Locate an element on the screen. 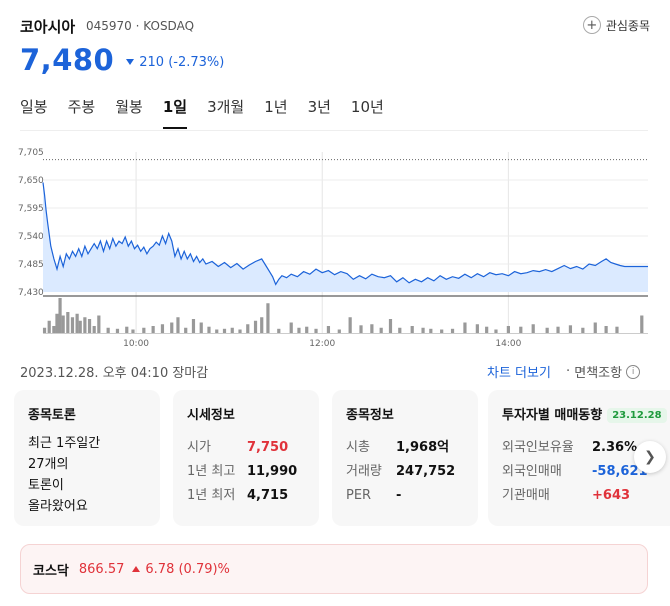 The width and height of the screenshot is (670, 606). x-tick-label-1: 12:00 is located at coordinates (322, 344).